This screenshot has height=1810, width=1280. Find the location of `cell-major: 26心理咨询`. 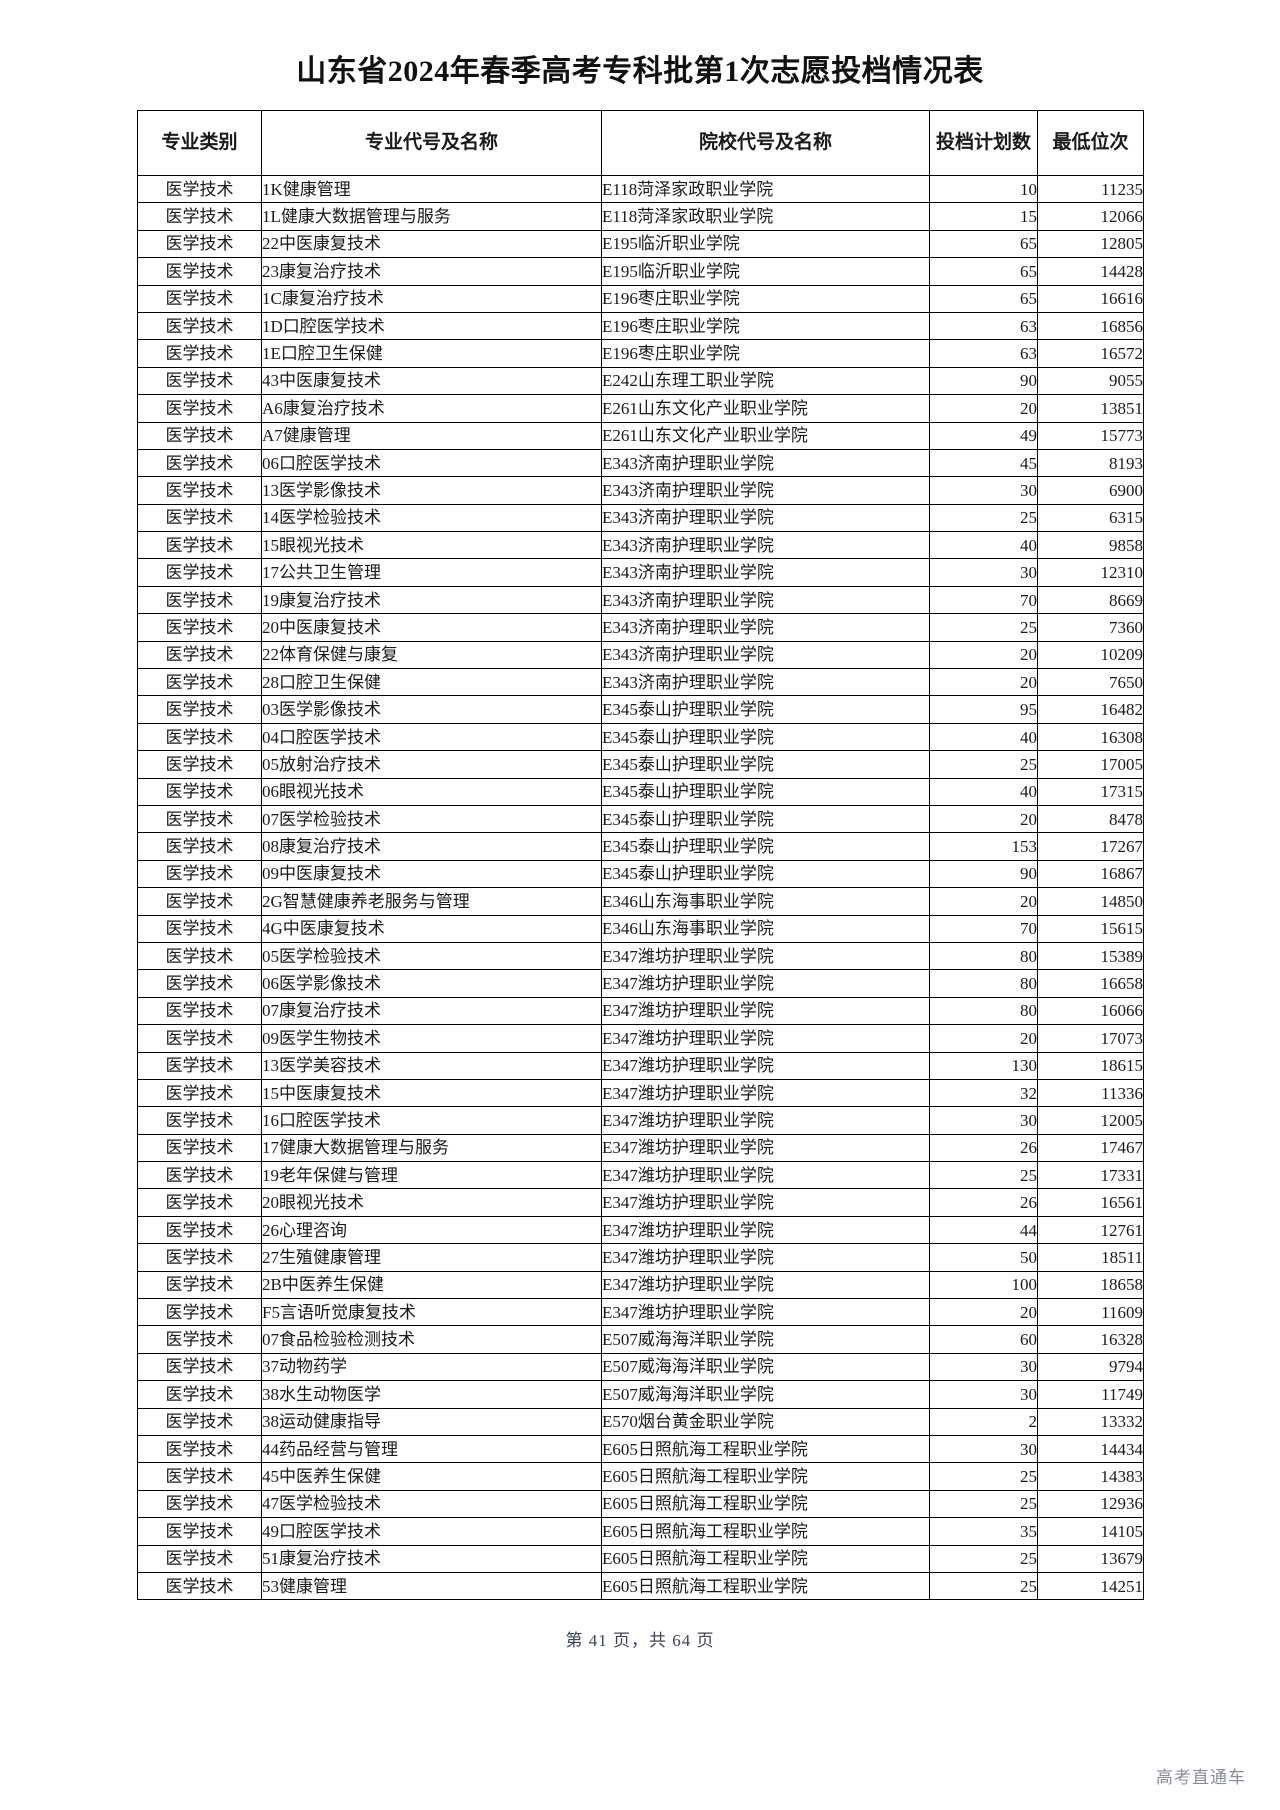

cell-major: 26心理咨询 is located at coordinates (431, 1230).